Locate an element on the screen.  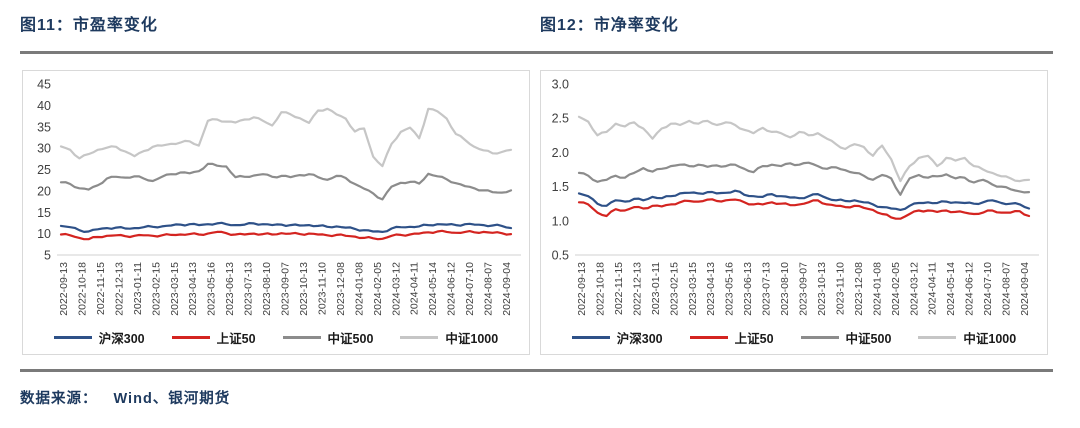
y-tick-label: 0.5 is located at coordinates (560, 256).